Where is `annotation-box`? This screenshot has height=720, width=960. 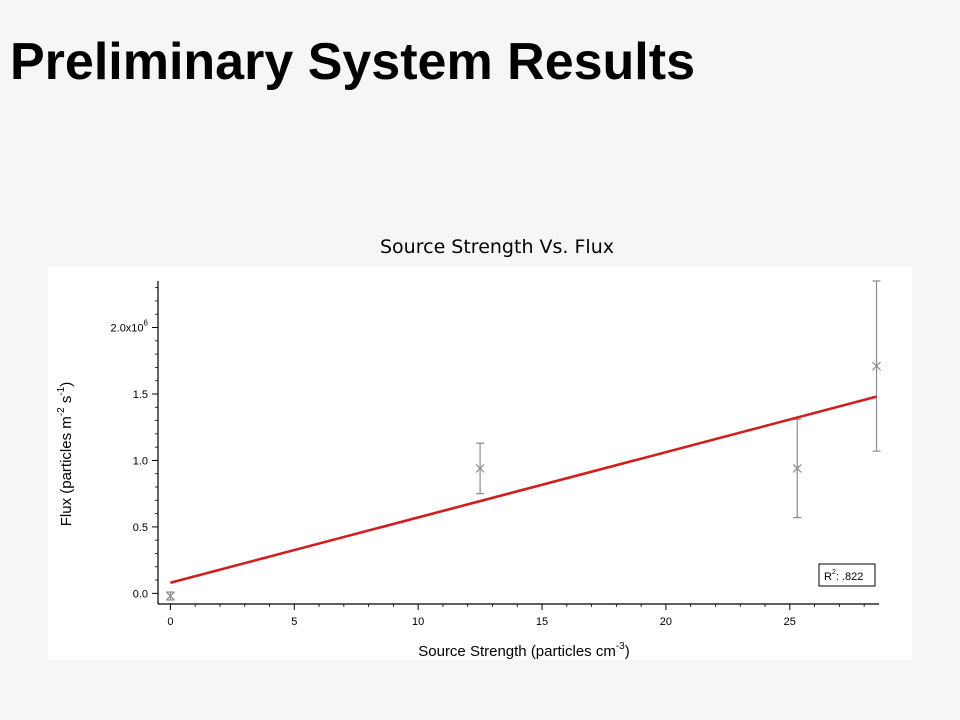 annotation-box is located at coordinates (847, 575).